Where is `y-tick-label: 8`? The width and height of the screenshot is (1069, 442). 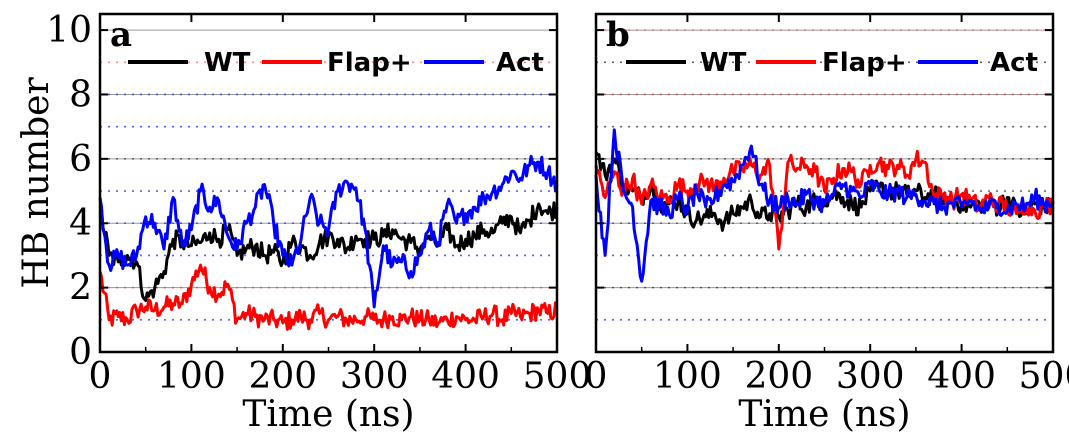
y-tick-label: 8 is located at coordinates (80, 94).